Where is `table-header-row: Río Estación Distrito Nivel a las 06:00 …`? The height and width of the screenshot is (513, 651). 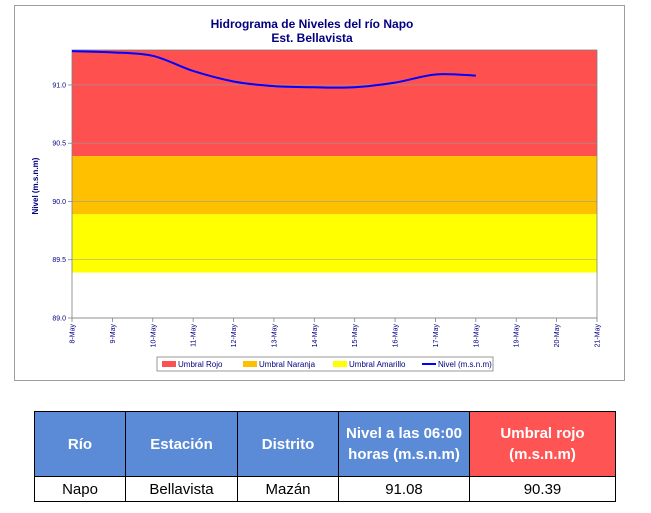
table-header-row: Río Estación Distrito Nivel a las 06:00 … is located at coordinates (325, 444).